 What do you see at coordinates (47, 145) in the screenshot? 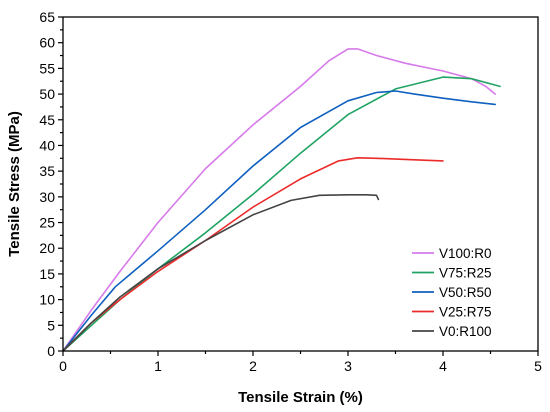
I see `y-tick-label: 40` at bounding box center [47, 145].